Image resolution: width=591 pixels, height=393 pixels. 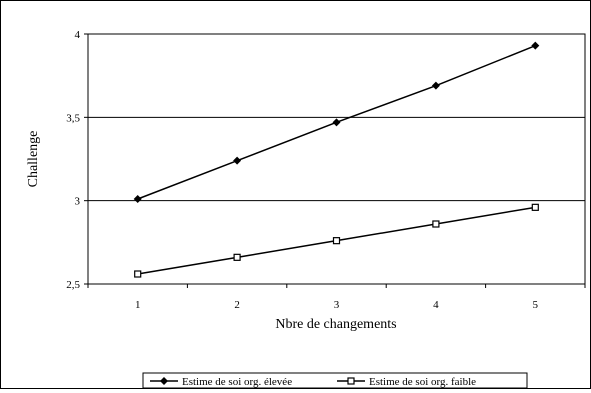 I want to click on legend-label-high: Estime de soi org. élevée, so click(x=237, y=382).